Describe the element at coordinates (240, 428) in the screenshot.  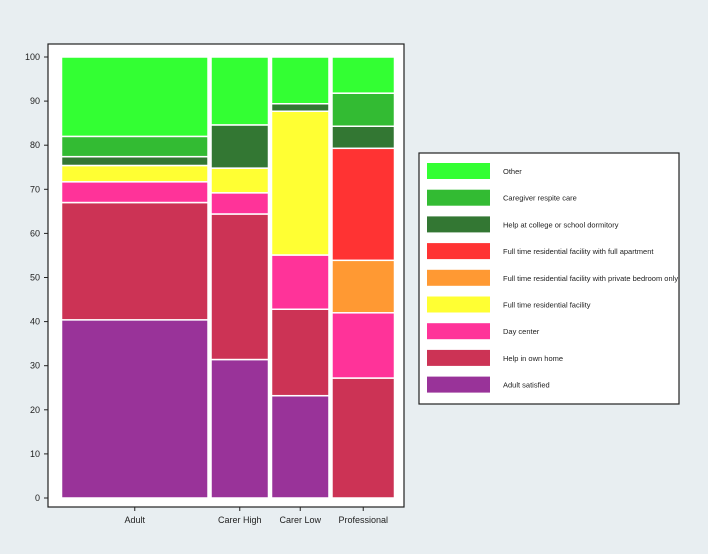
I see `bar-segment-carer-high-adult-satisfied` at that location.